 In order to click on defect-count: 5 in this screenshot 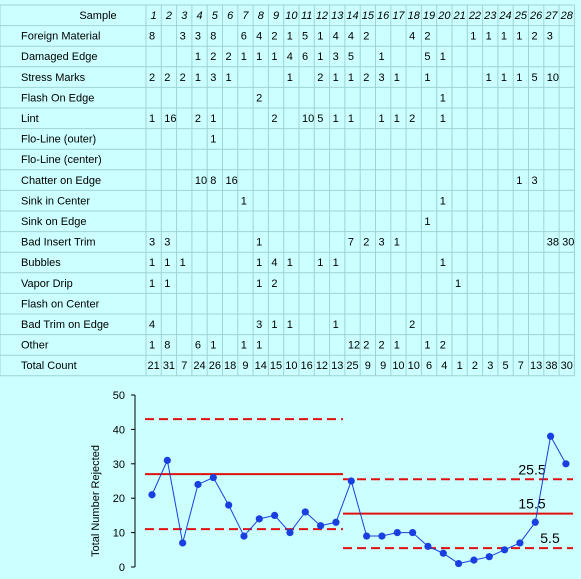, I will do `click(320, 119)`.